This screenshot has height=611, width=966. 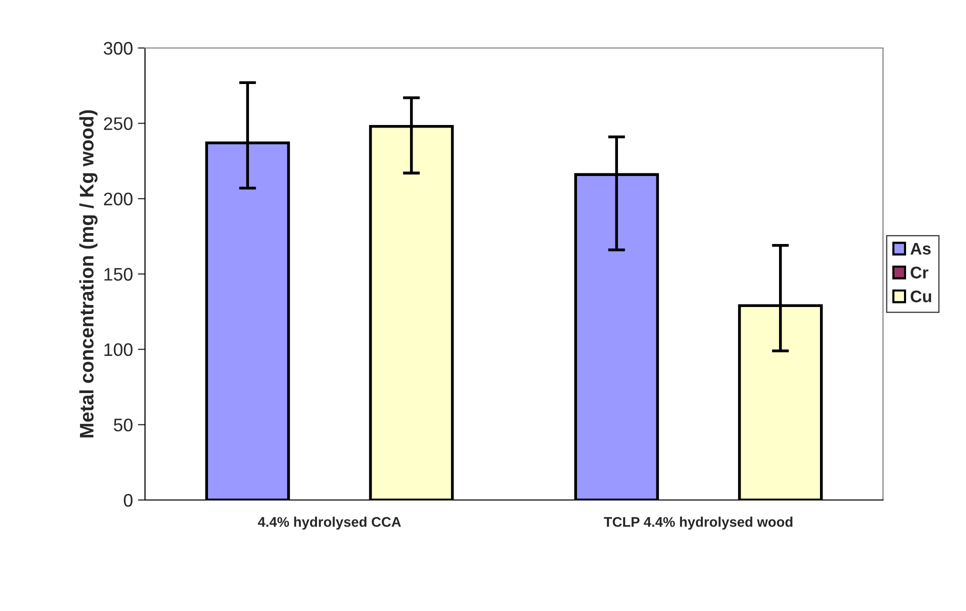 I want to click on y-tick-label: 100, so click(x=118, y=349).